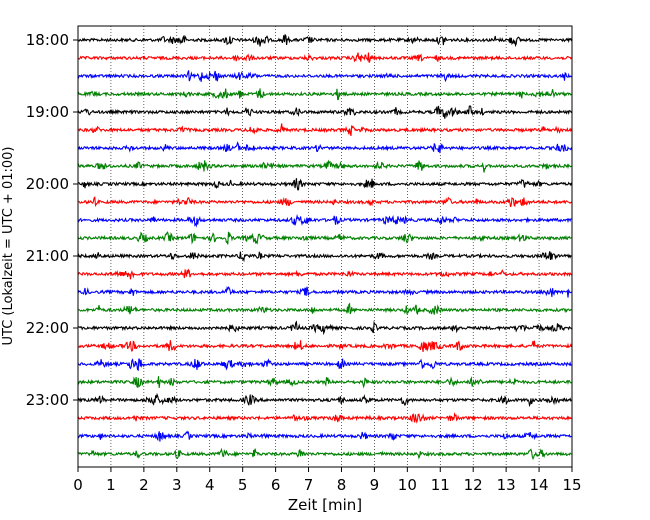 The image size is (650, 520). I want to click on x-tick-label: 5, so click(243, 485).